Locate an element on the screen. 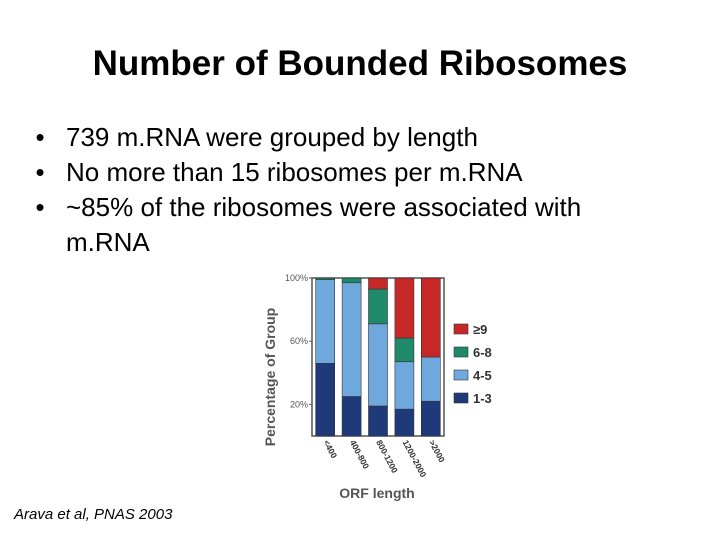  bullet-text: No more than 15 ribosomes per m.RNA is located at coordinates (294, 172).